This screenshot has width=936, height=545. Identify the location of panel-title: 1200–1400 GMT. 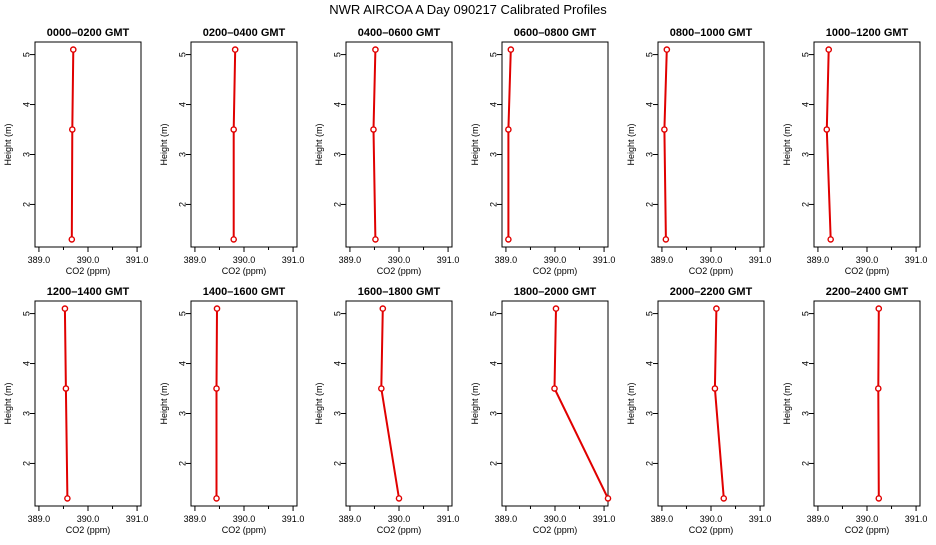
(88, 292).